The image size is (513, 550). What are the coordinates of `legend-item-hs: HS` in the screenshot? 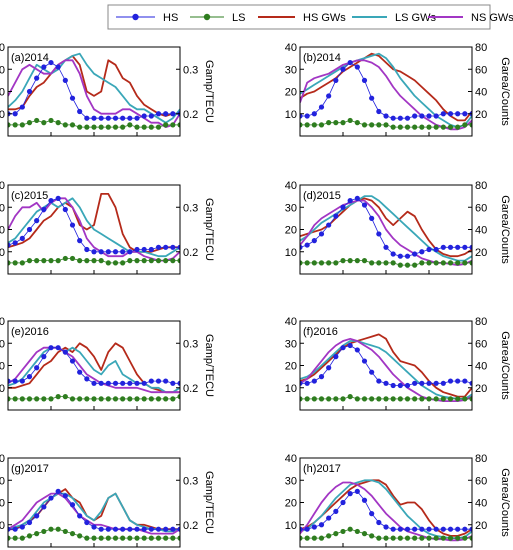 It's located at (147, 18).